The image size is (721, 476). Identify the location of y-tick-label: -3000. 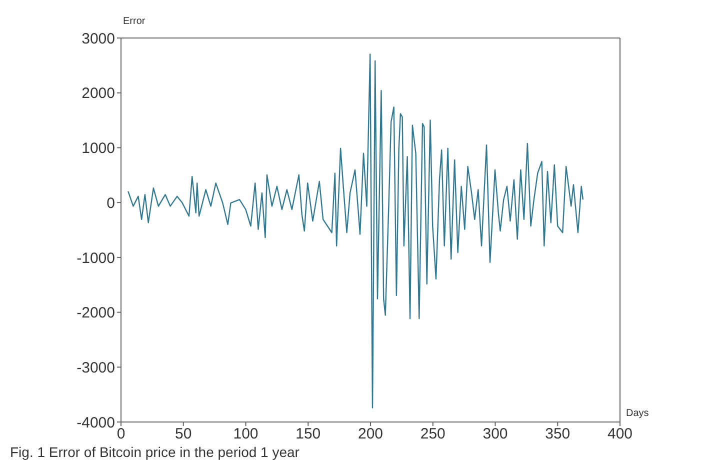
(95, 367).